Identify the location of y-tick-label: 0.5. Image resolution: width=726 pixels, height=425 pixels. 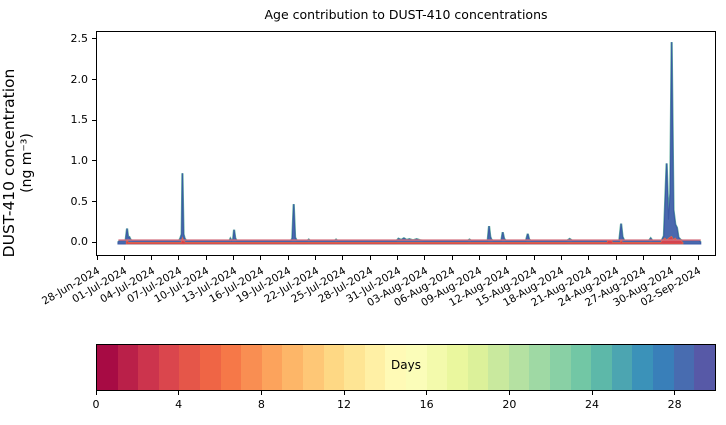
(79, 201).